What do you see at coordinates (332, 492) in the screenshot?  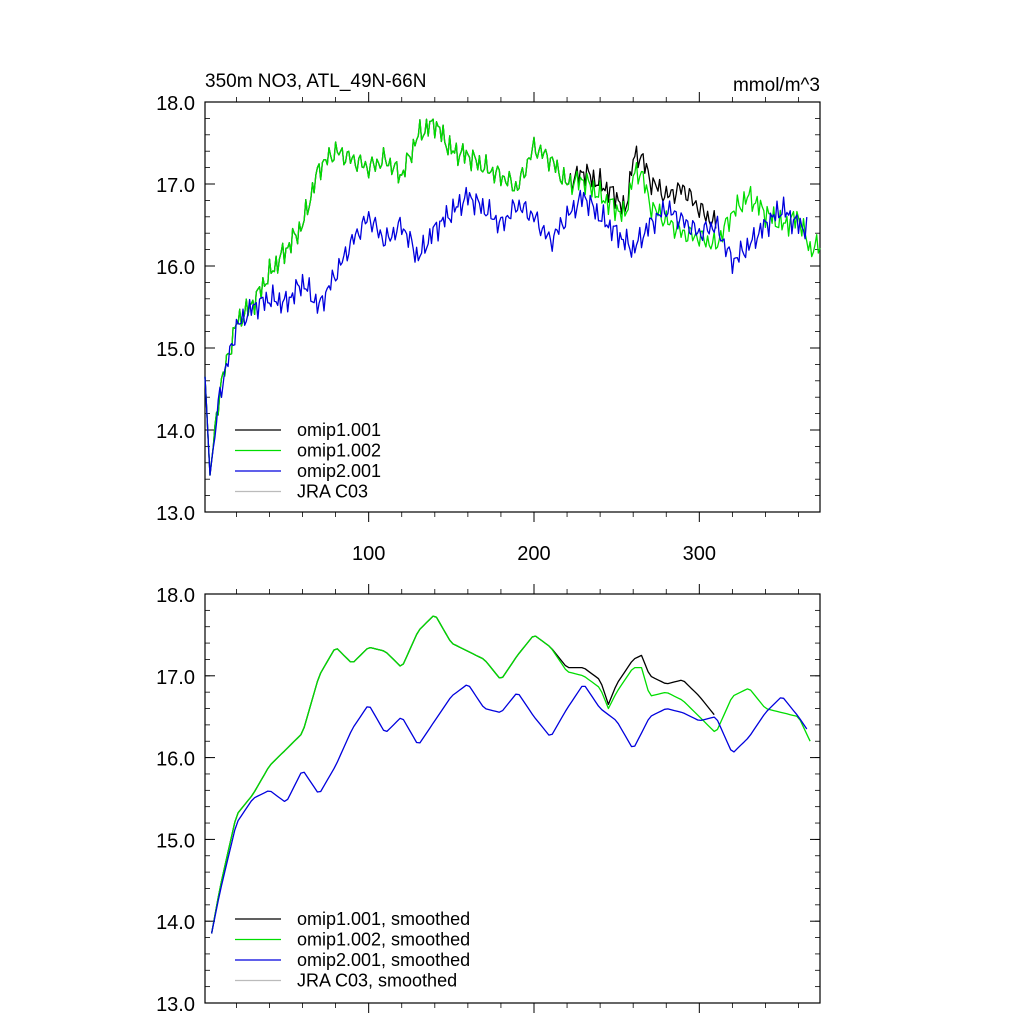 I see `legend-label: JRA C03` at bounding box center [332, 492].